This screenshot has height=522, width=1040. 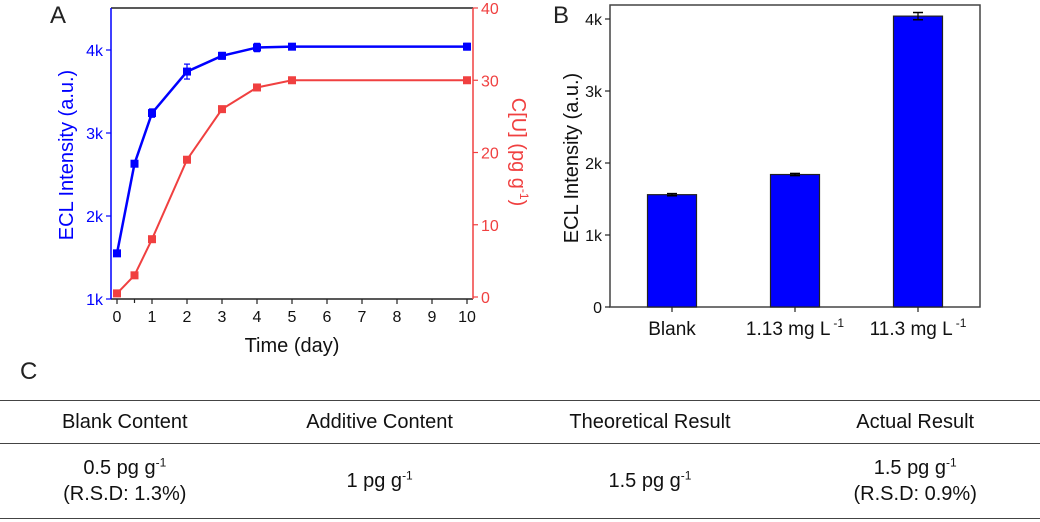 I want to click on header-additive-content: Additive Content, so click(x=379, y=422).